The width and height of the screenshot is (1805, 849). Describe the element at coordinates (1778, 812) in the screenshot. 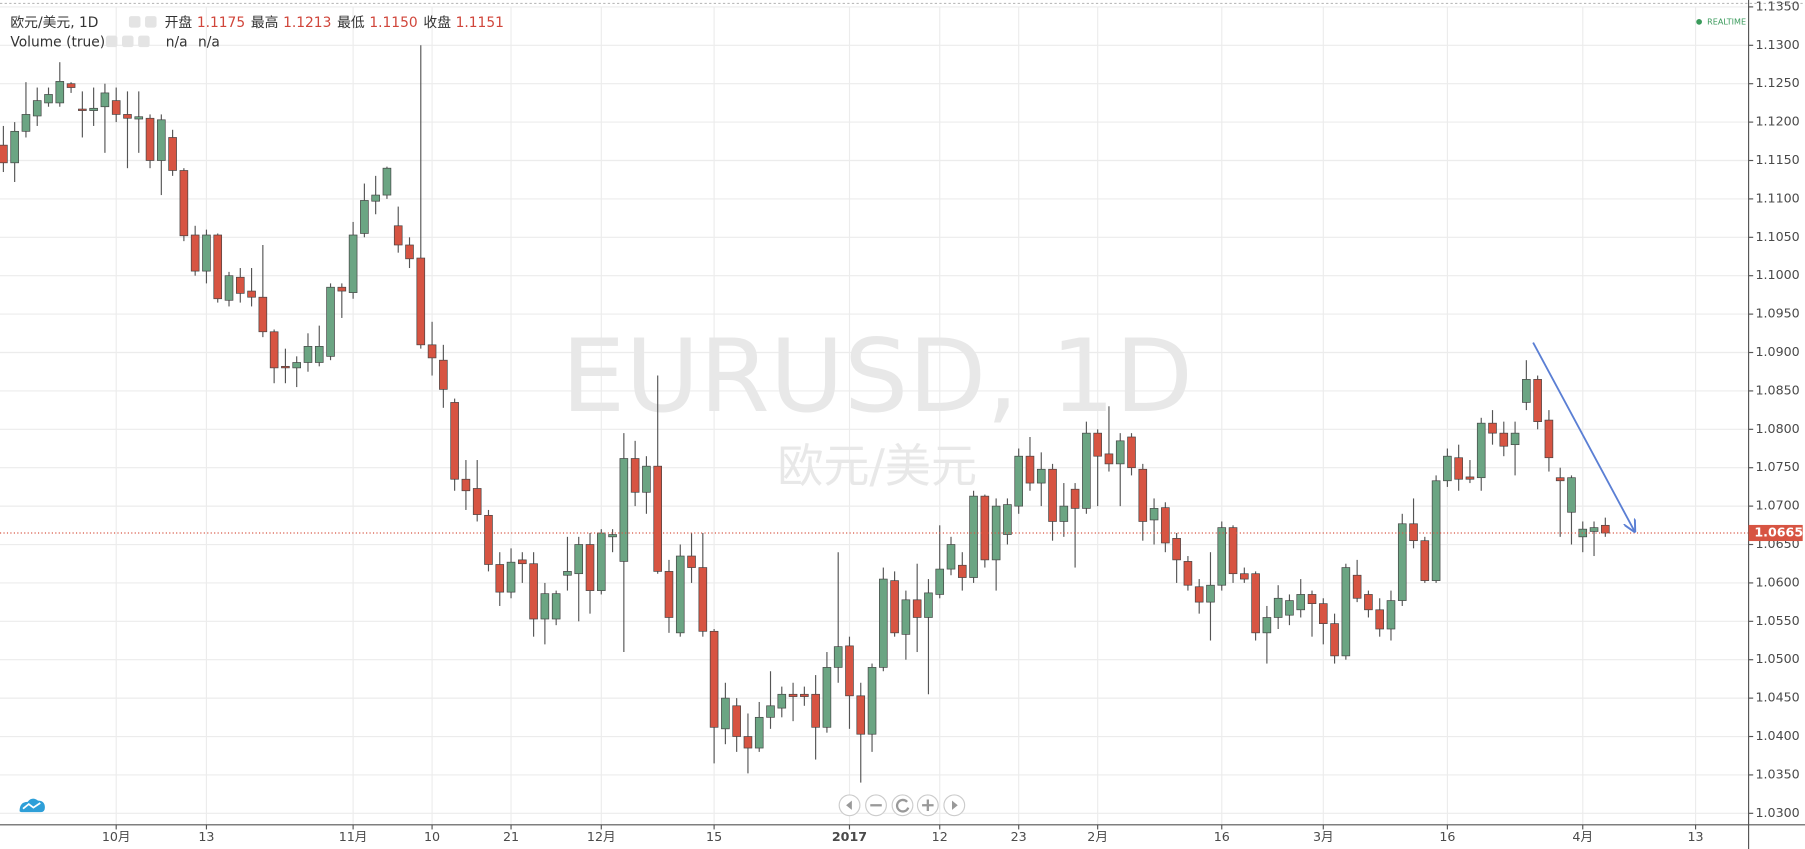

I see `y-tick-label: 1.0300` at that location.